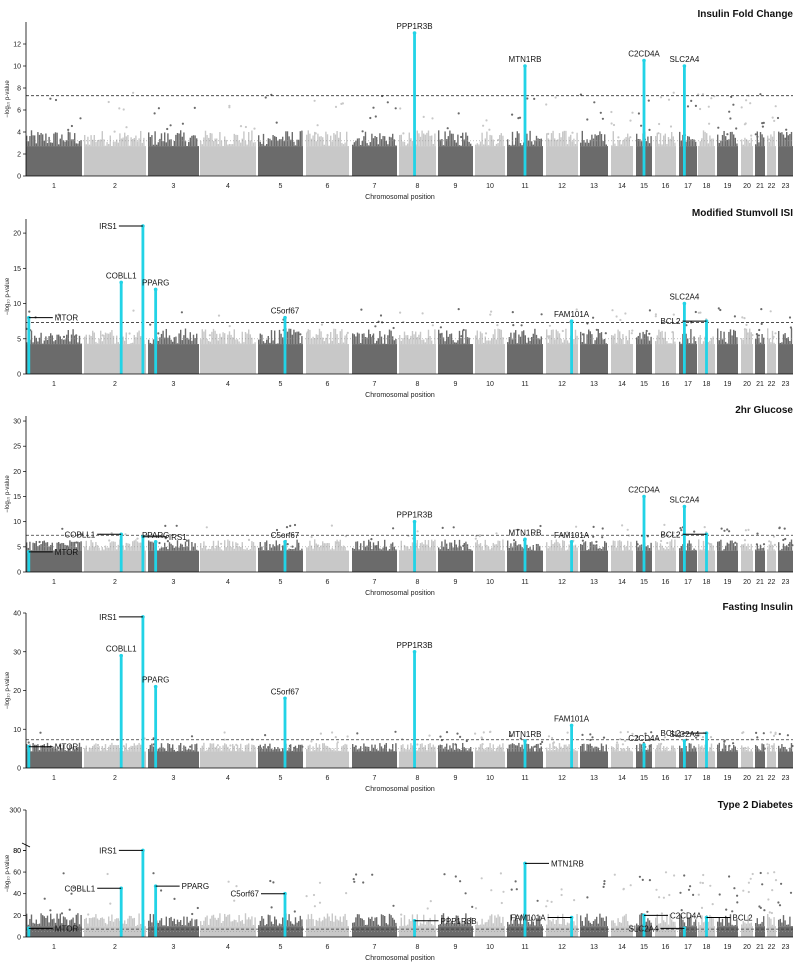 The width and height of the screenshot is (800, 969). Describe the element at coordinates (772, 384) in the screenshot. I see `chr-label: 22` at that location.